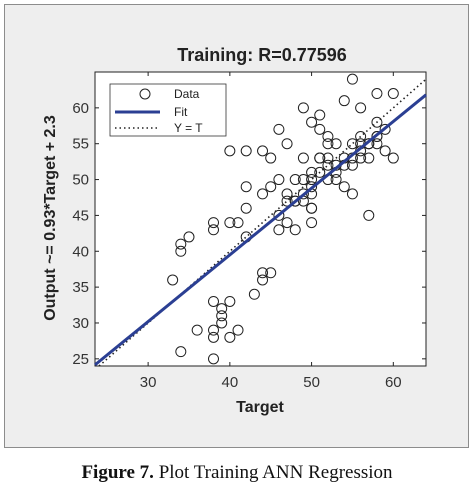 The image size is (474, 494). Describe the element at coordinates (80, 359) in the screenshot. I see `y-tick-label: 25` at that location.